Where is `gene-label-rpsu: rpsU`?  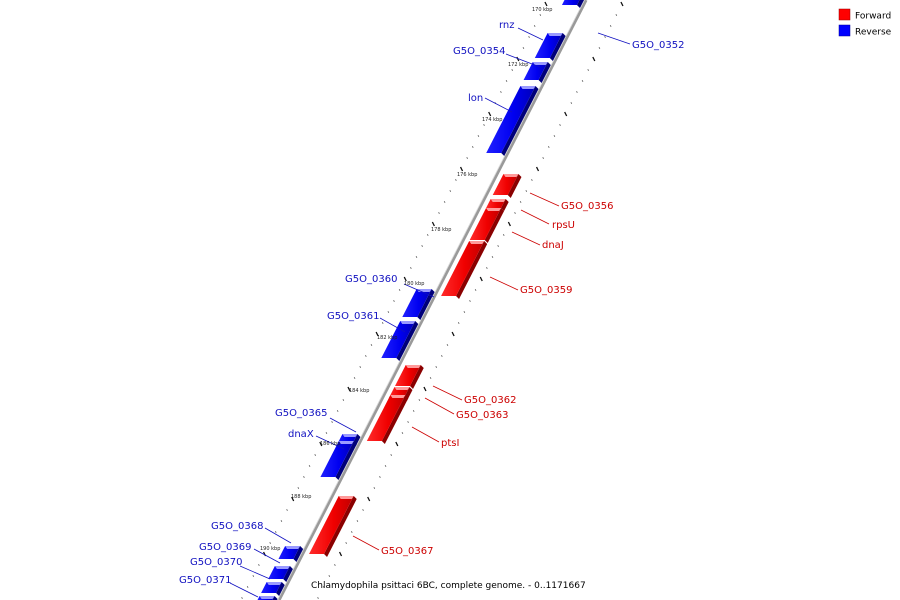 gene-label-rpsu: rpsU is located at coordinates (563, 225).